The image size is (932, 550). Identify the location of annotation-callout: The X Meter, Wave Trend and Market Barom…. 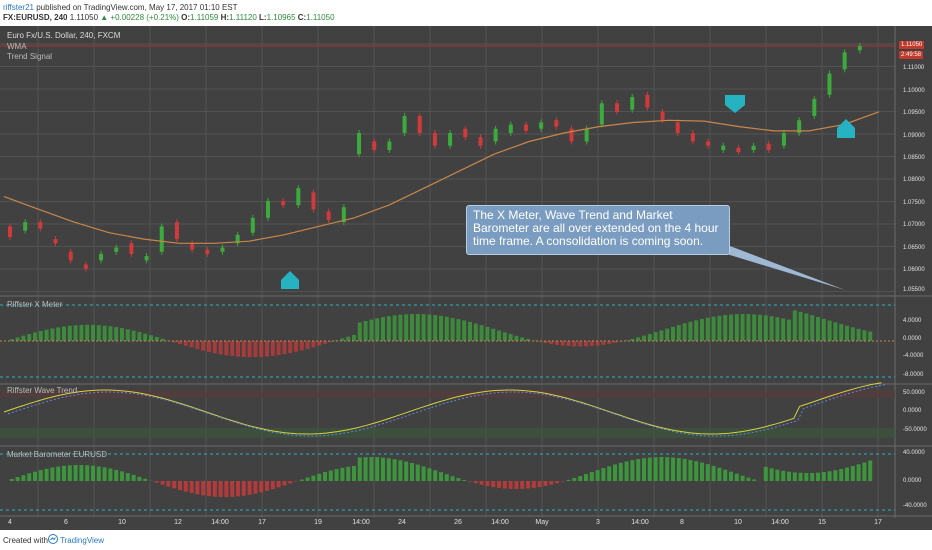
(598, 230).